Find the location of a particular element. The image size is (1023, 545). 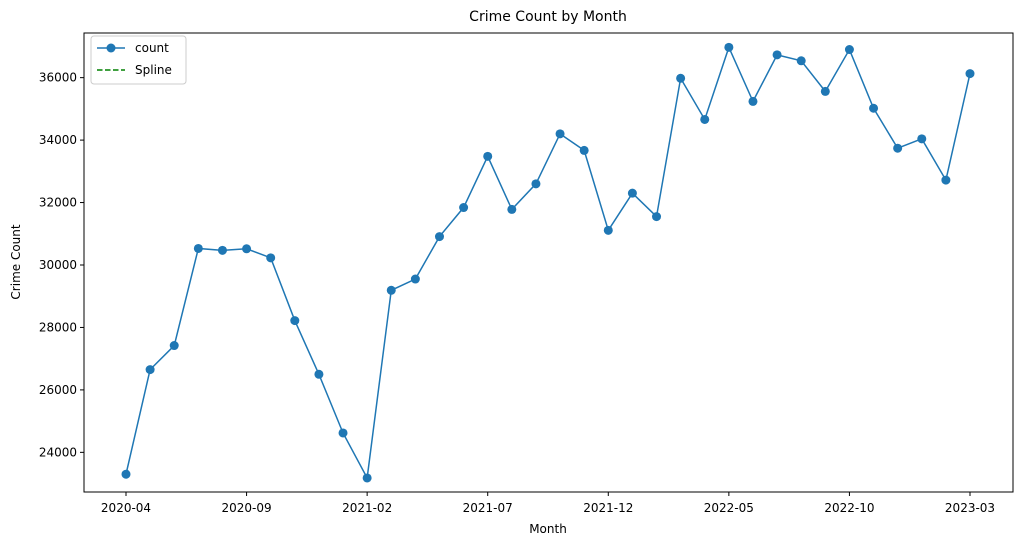

data-point: 2023-01: 34040 is located at coordinates (922, 139).